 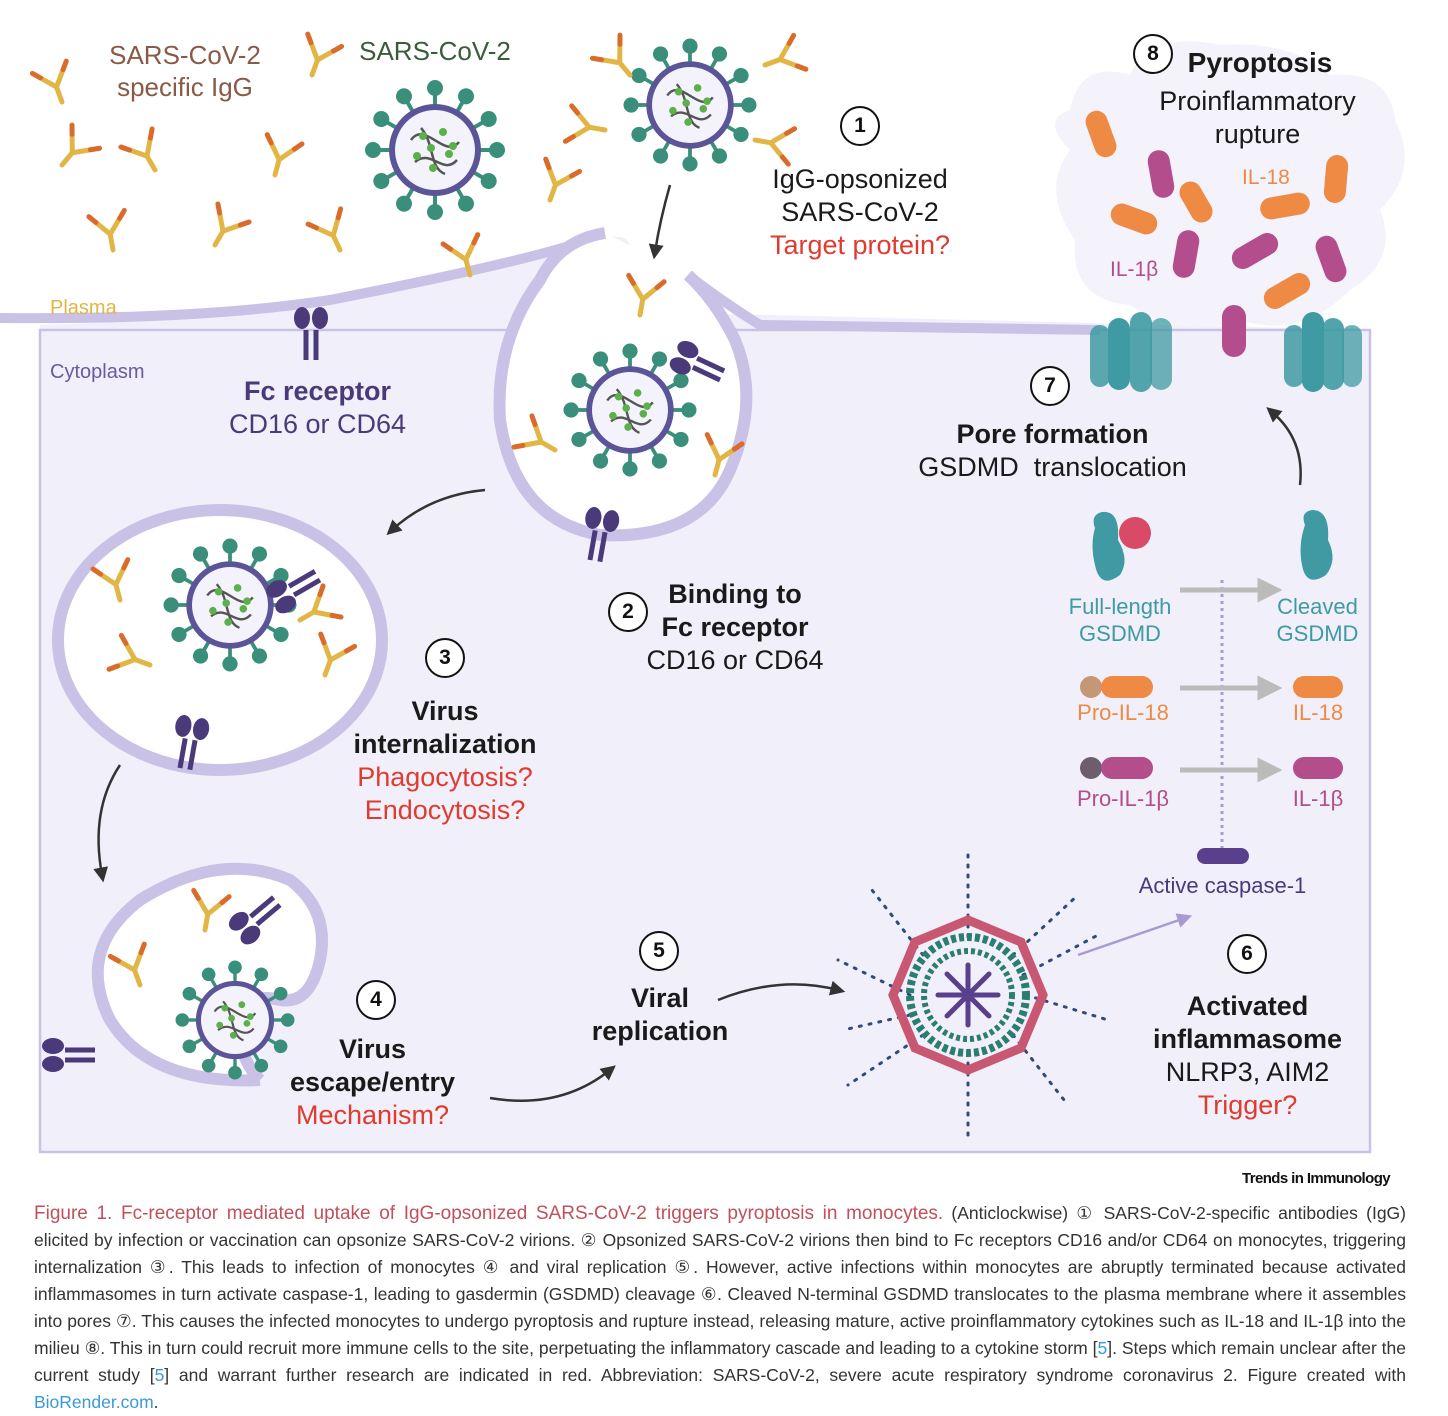 What do you see at coordinates (1123, 798) in the screenshot?
I see `pro-il1b-label: Pro-IL-1β` at bounding box center [1123, 798].